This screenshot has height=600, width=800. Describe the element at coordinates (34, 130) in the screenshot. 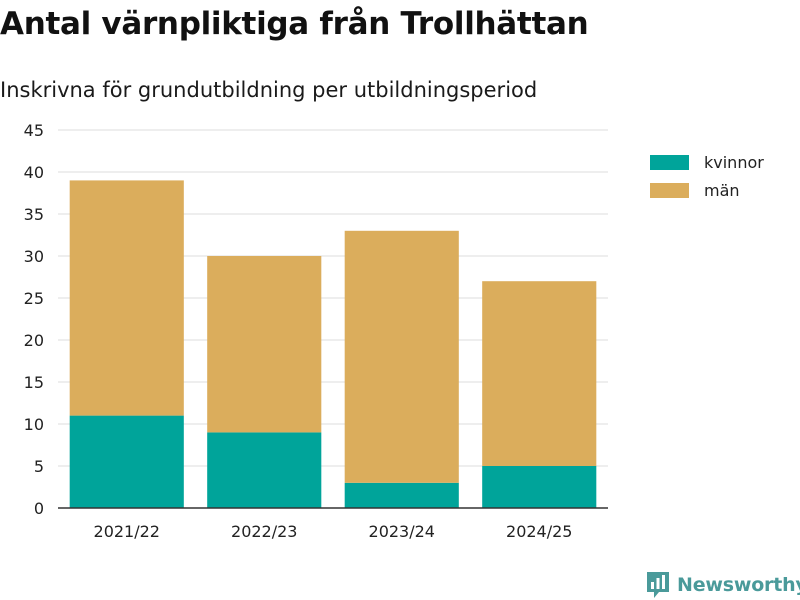

I see `y-tick-label: 45` at that location.